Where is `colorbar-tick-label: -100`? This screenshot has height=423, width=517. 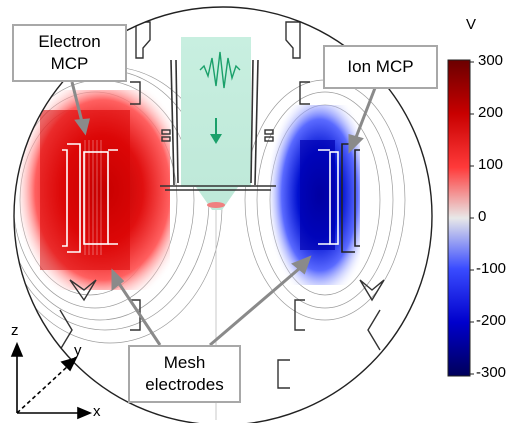 colorbar-tick-label: -100 is located at coordinates (491, 268).